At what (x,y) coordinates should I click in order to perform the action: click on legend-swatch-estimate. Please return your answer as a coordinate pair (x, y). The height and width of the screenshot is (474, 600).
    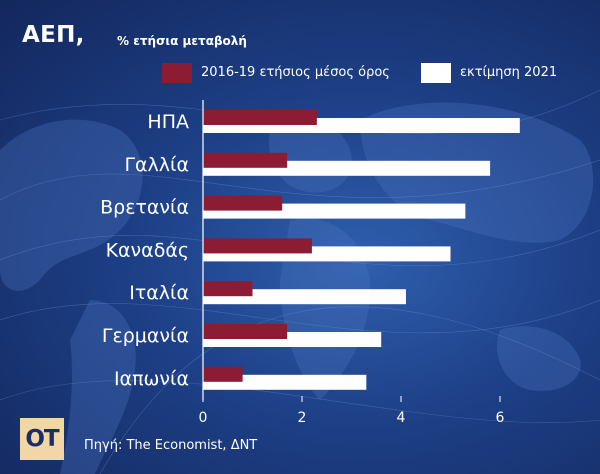
    Looking at the image, I should click on (436, 73).